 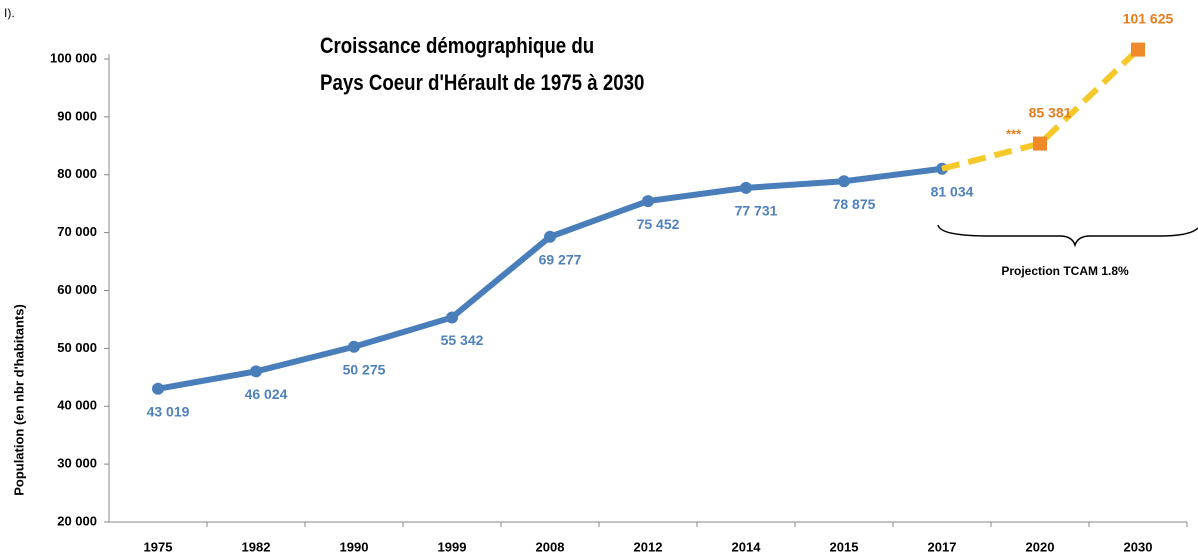 I want to click on x-tick-label: 2015, so click(x=844, y=546).